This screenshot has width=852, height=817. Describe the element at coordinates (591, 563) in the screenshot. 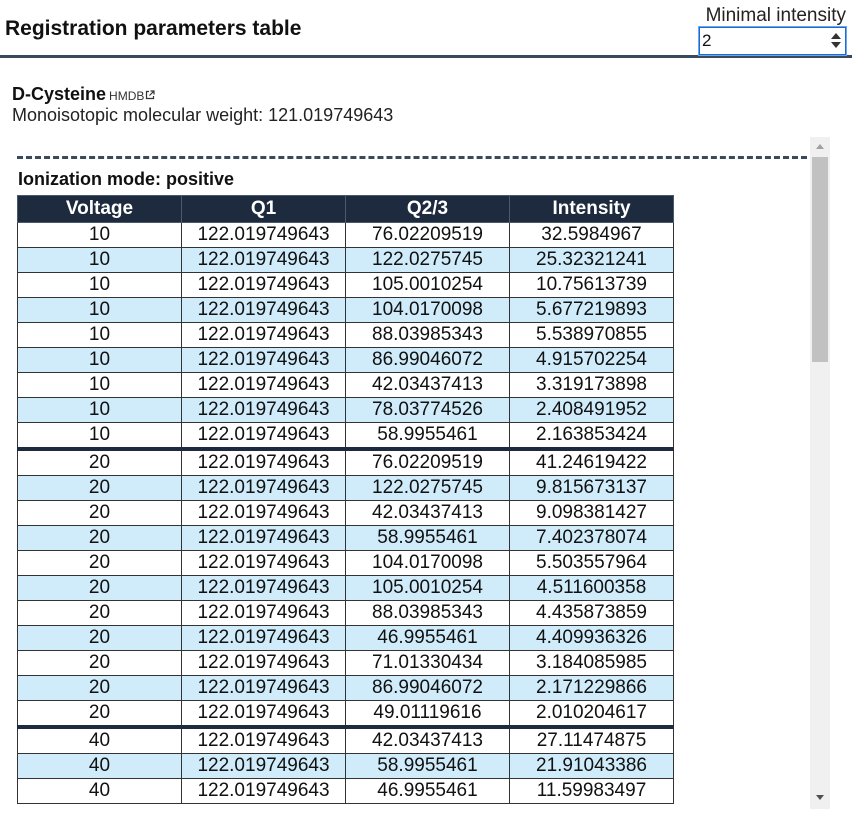

I see `cell-intensity: 5.503557964` at that location.